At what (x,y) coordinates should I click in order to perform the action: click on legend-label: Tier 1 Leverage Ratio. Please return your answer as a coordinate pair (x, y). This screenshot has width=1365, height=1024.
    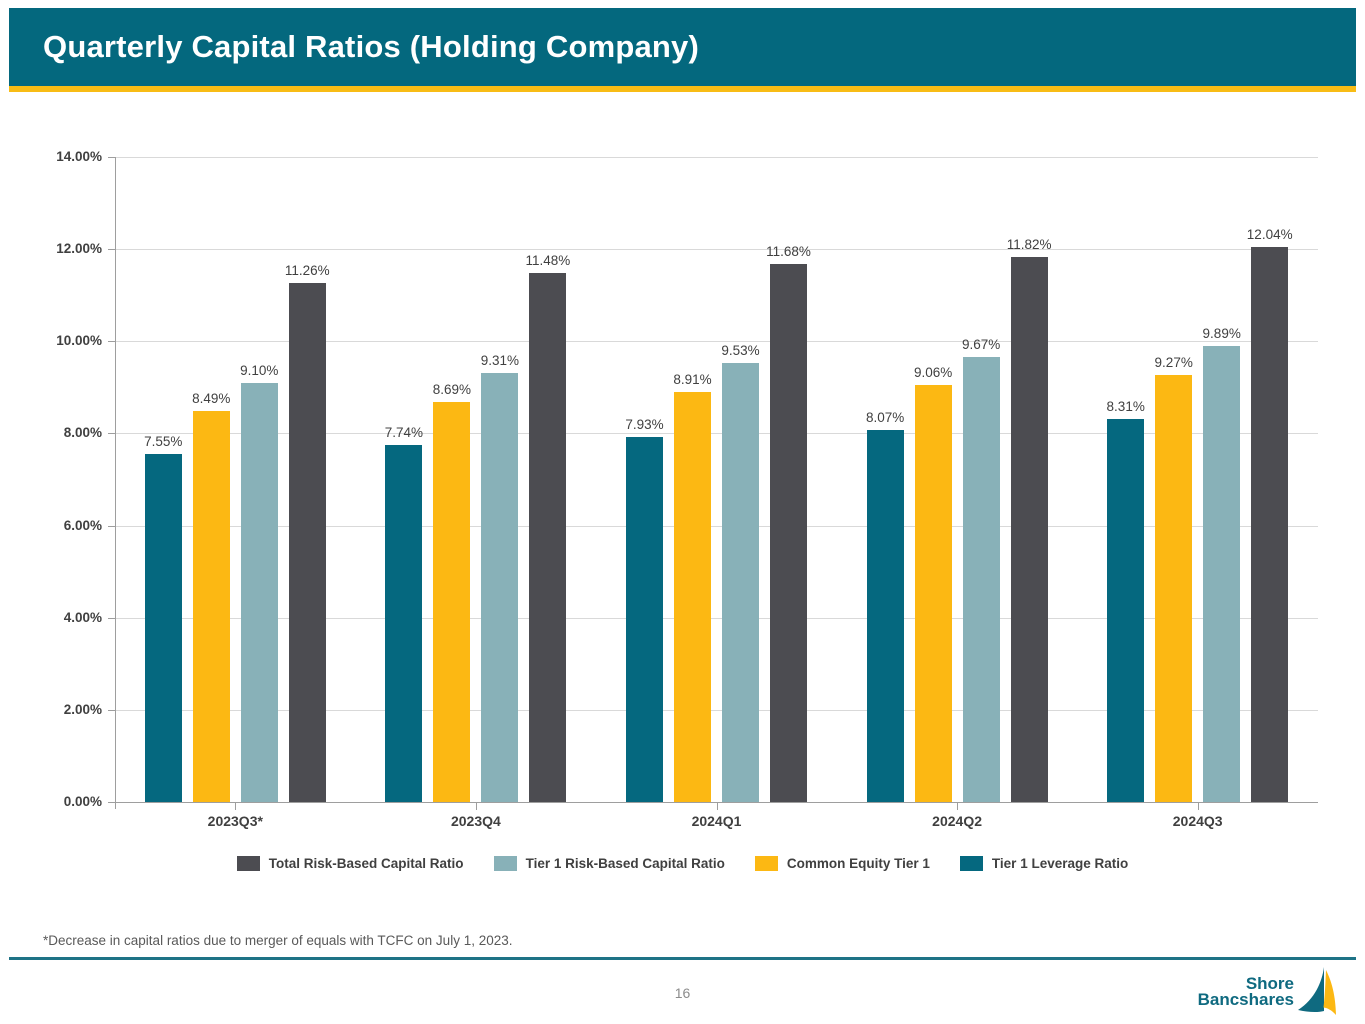
    Looking at the image, I should click on (1060, 863).